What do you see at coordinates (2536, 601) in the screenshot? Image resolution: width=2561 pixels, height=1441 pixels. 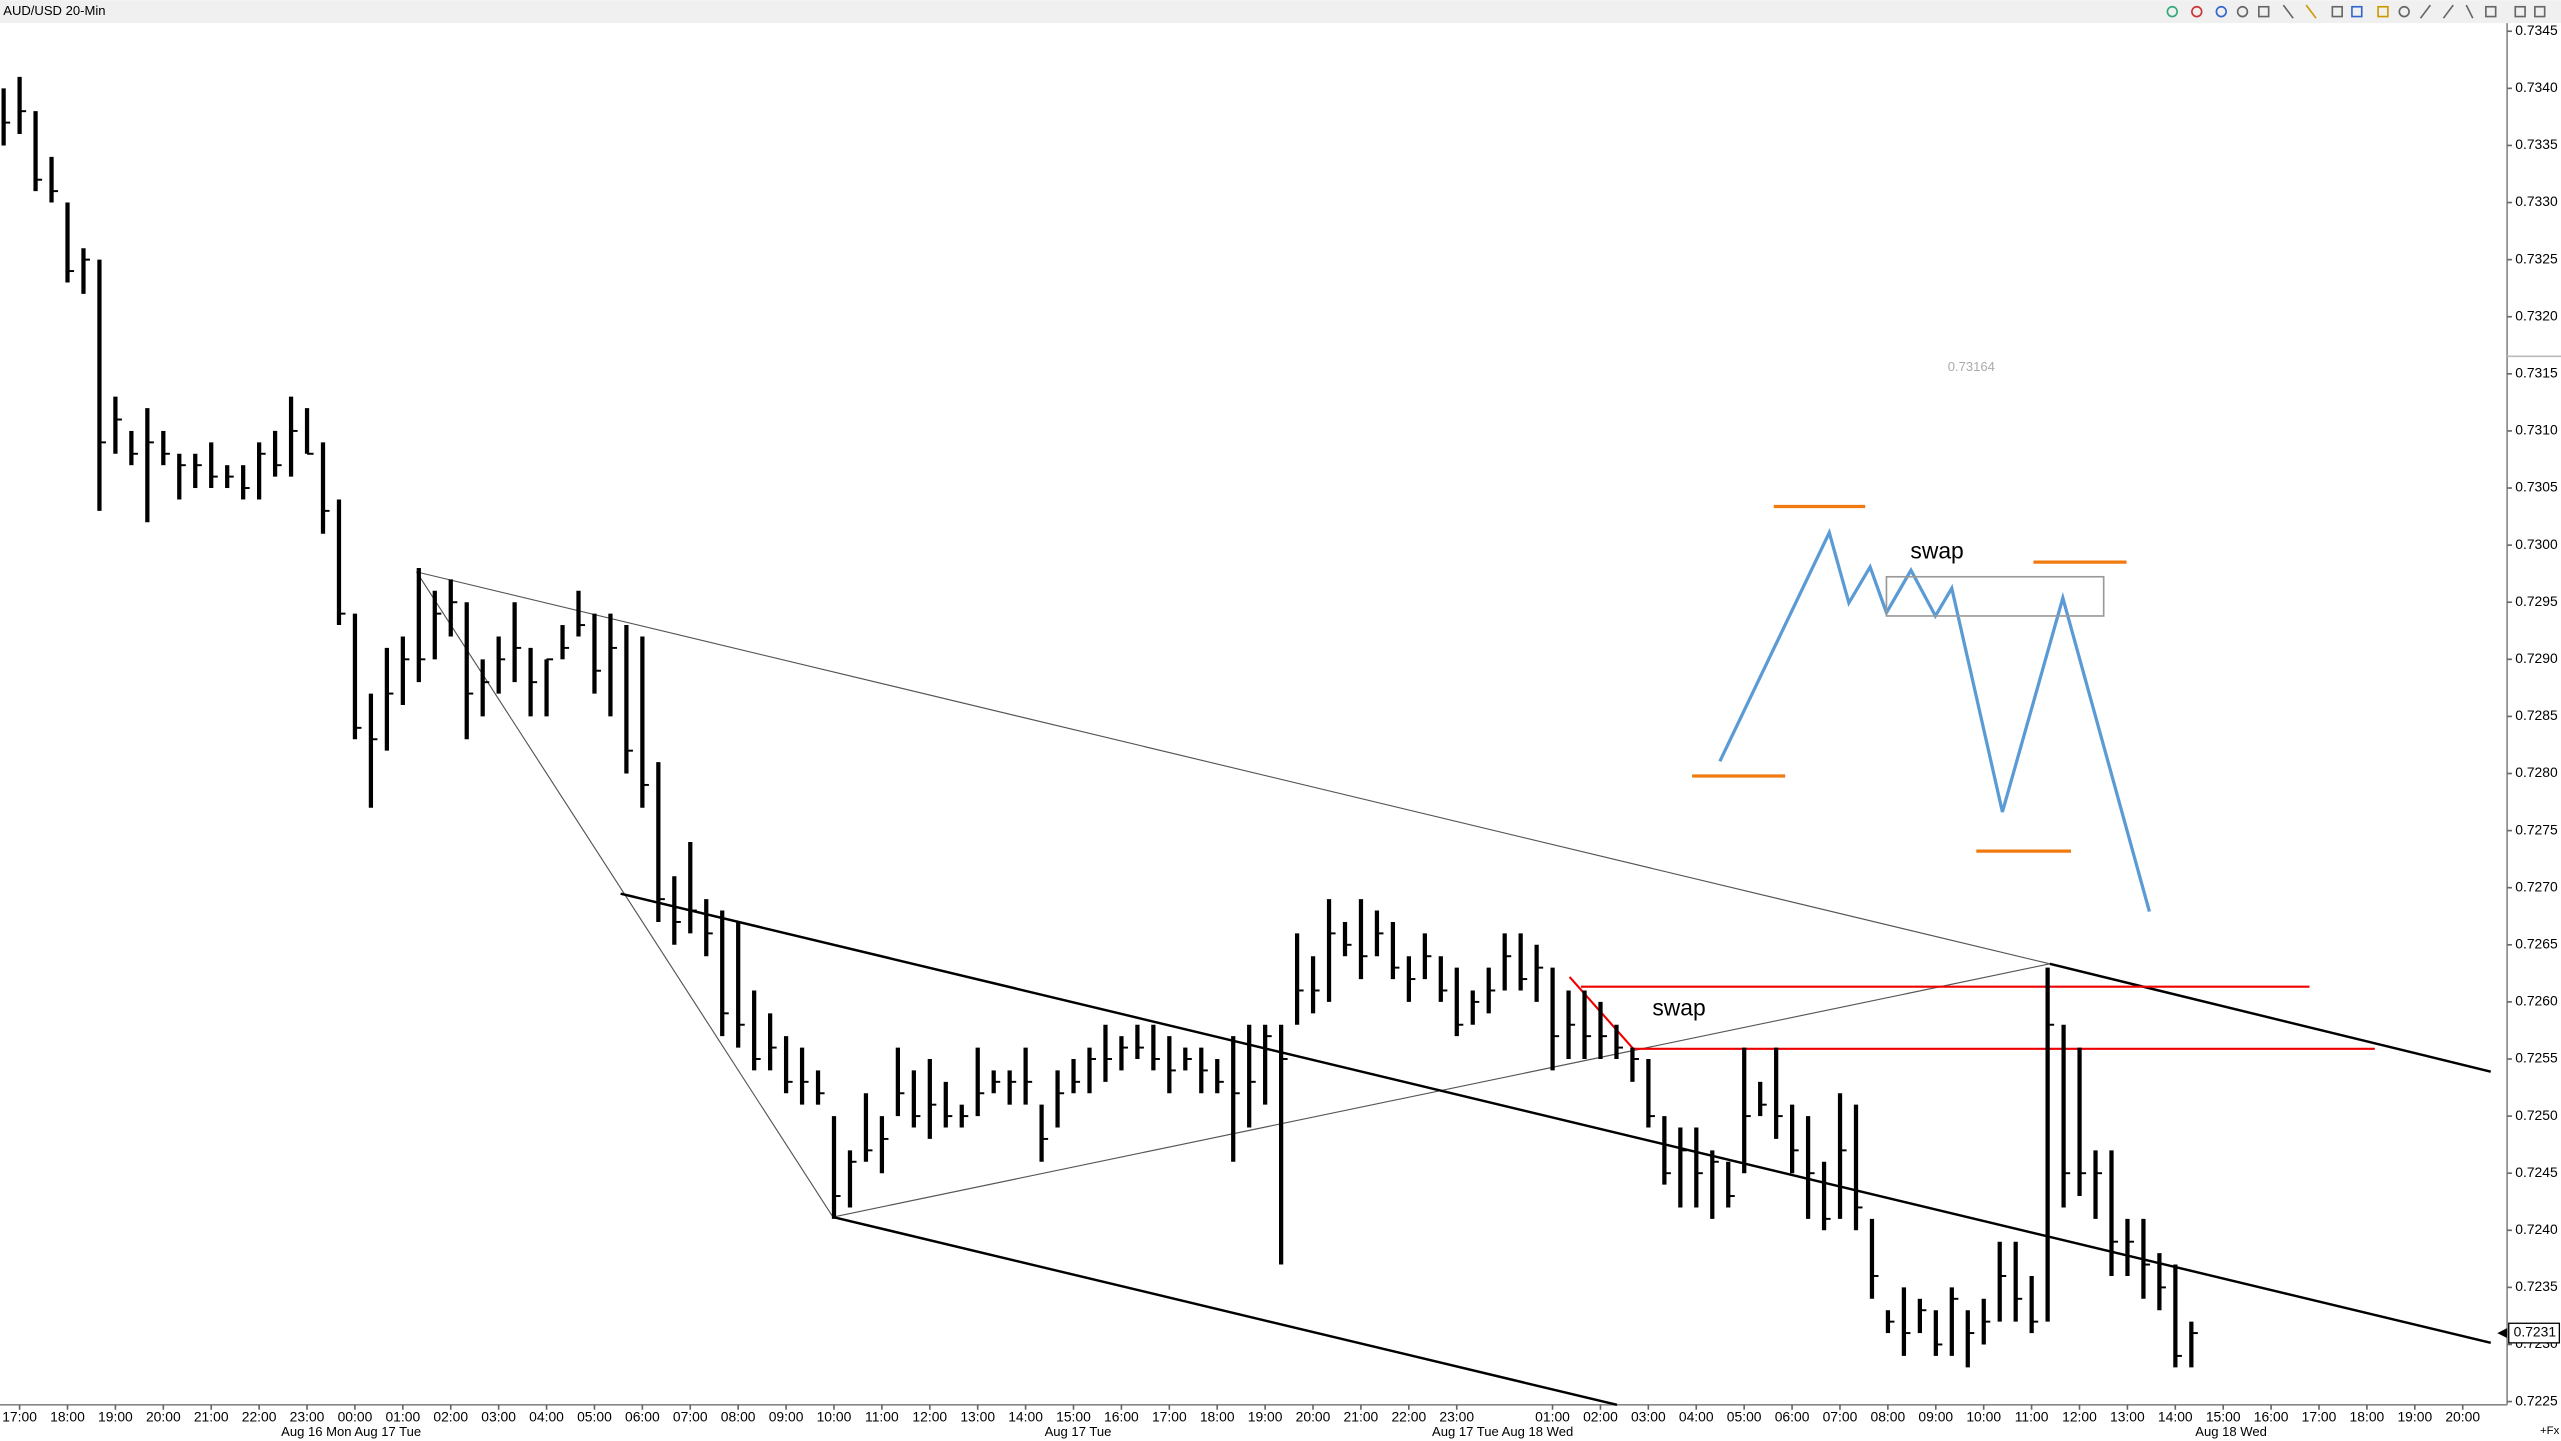 I see `y-tick-label: 0.7295` at bounding box center [2536, 601].